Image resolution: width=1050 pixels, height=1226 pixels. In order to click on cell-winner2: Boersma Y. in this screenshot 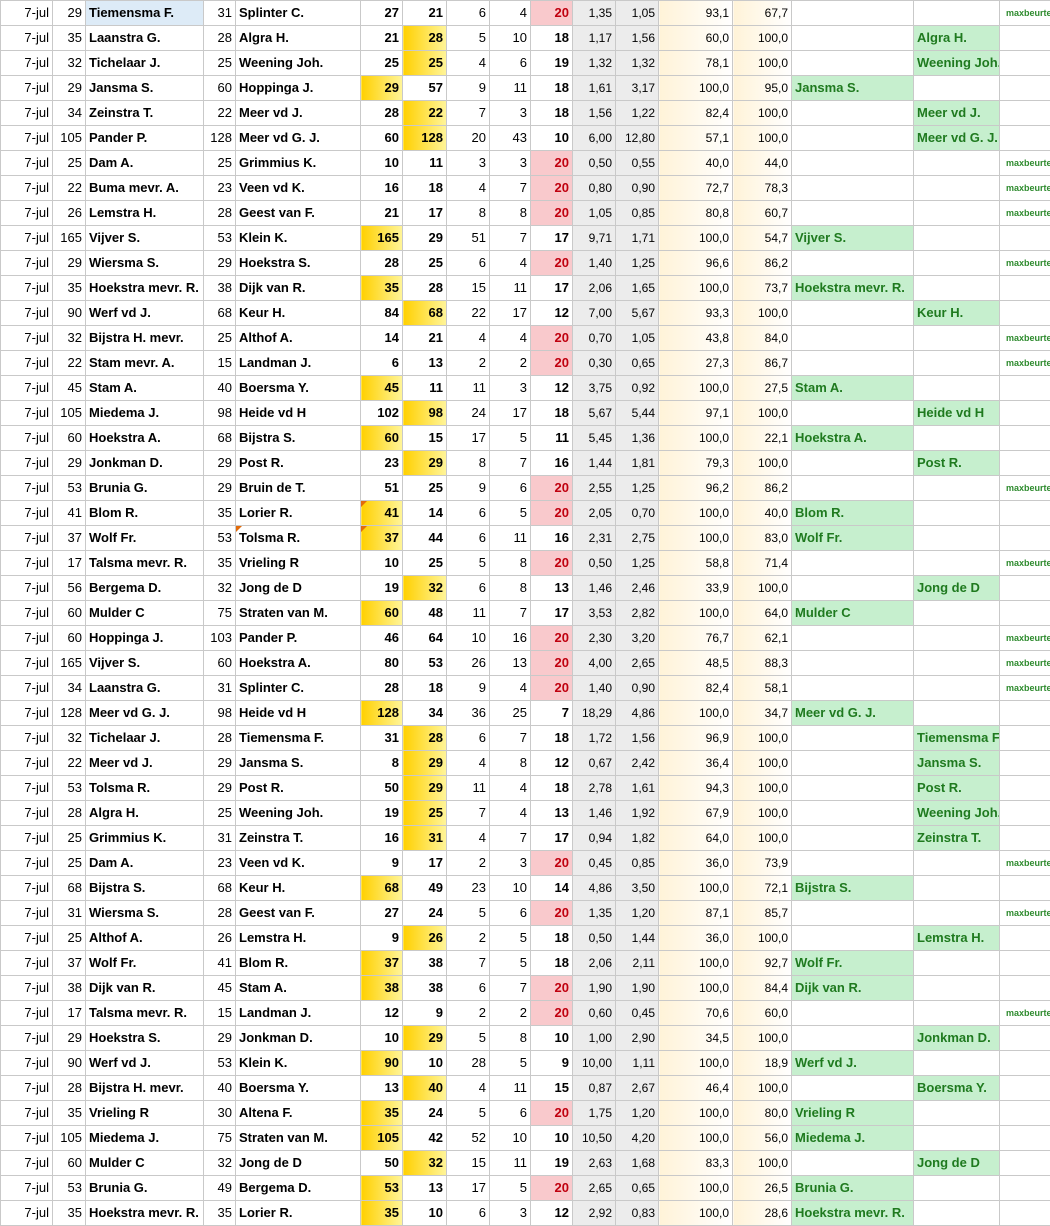, I will do `click(956, 1088)`.